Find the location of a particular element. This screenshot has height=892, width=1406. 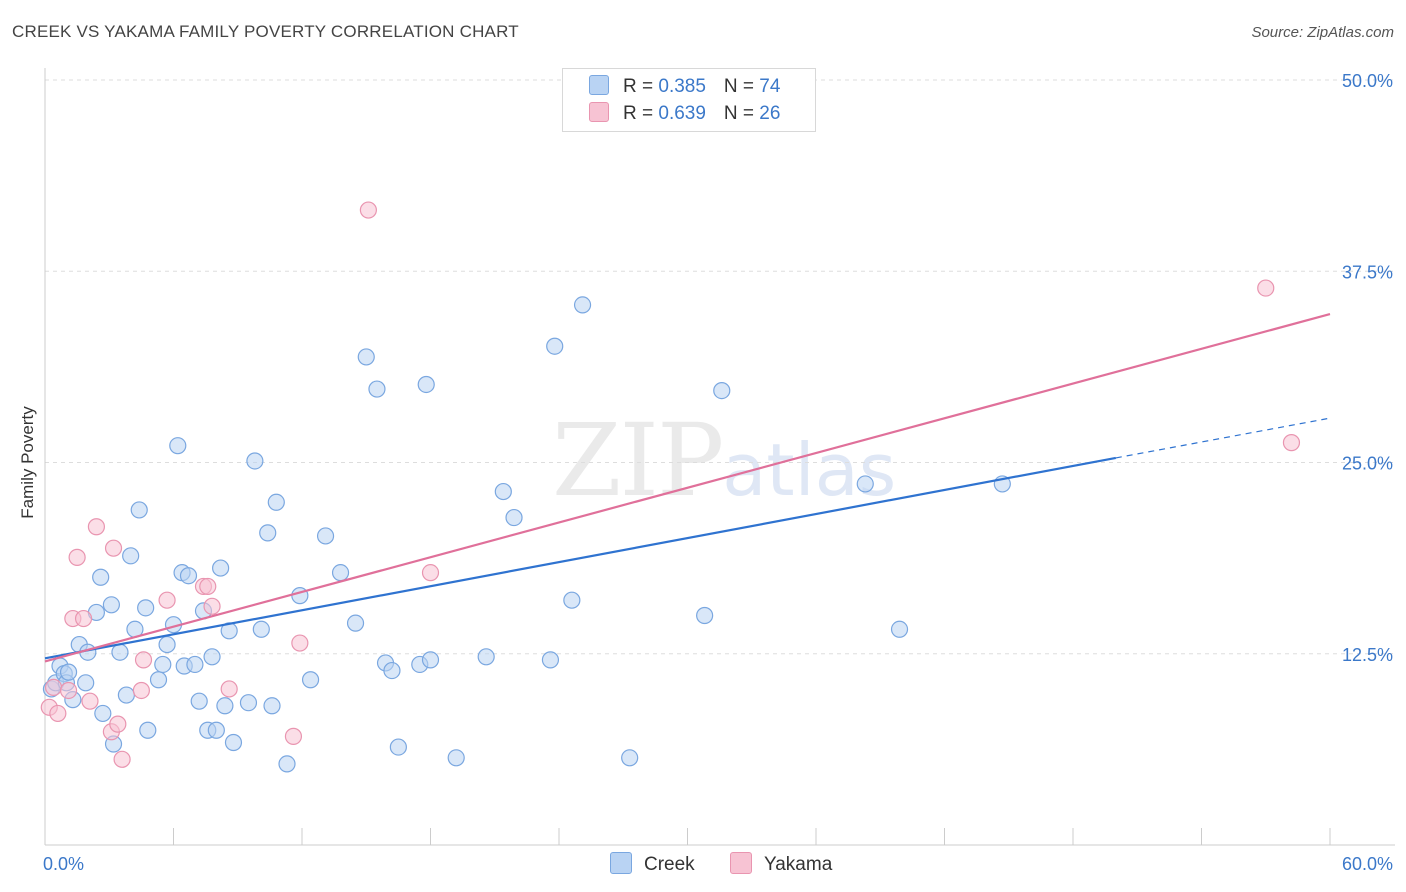

yakama-swatch is located at coordinates (599, 112).